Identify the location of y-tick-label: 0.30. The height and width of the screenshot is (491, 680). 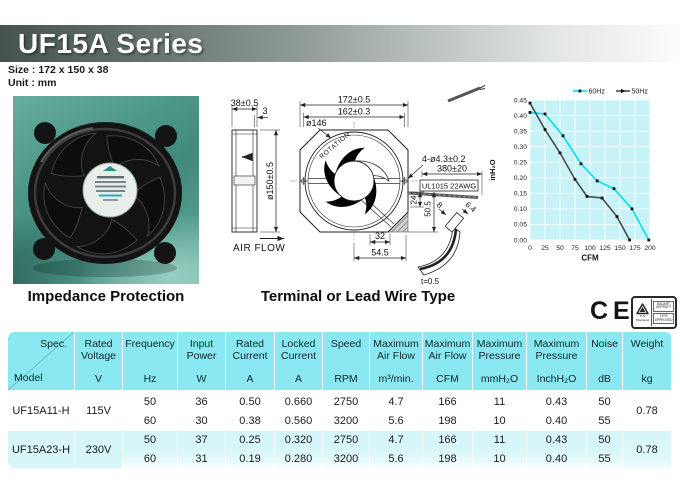
(520, 147).